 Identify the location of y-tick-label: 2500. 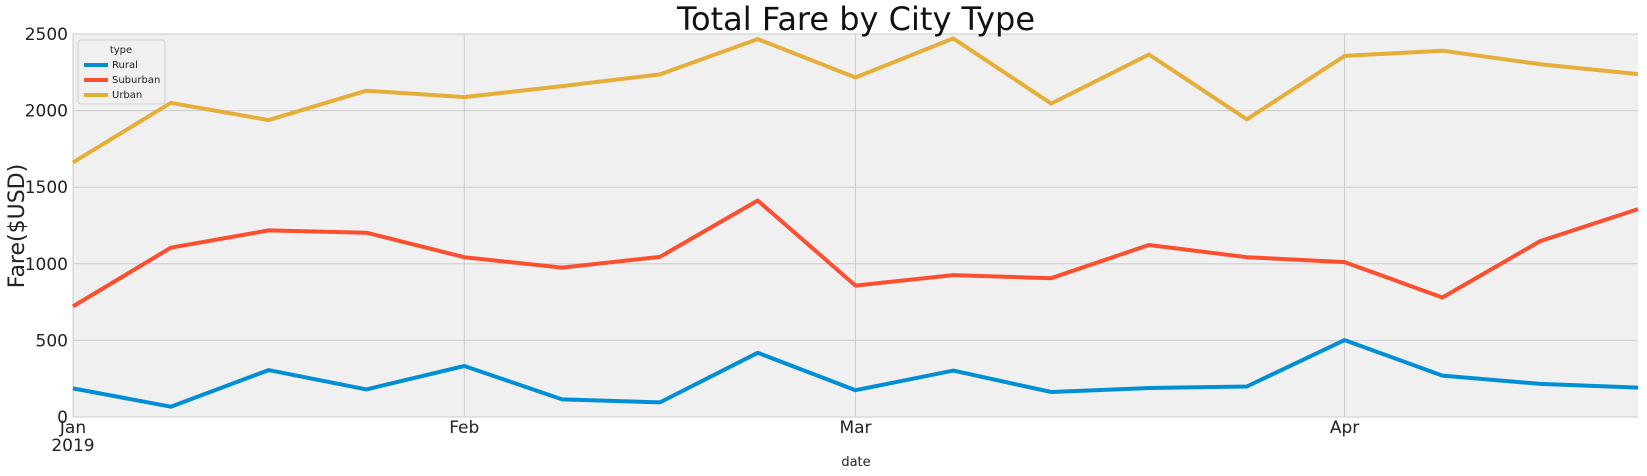
(46, 35).